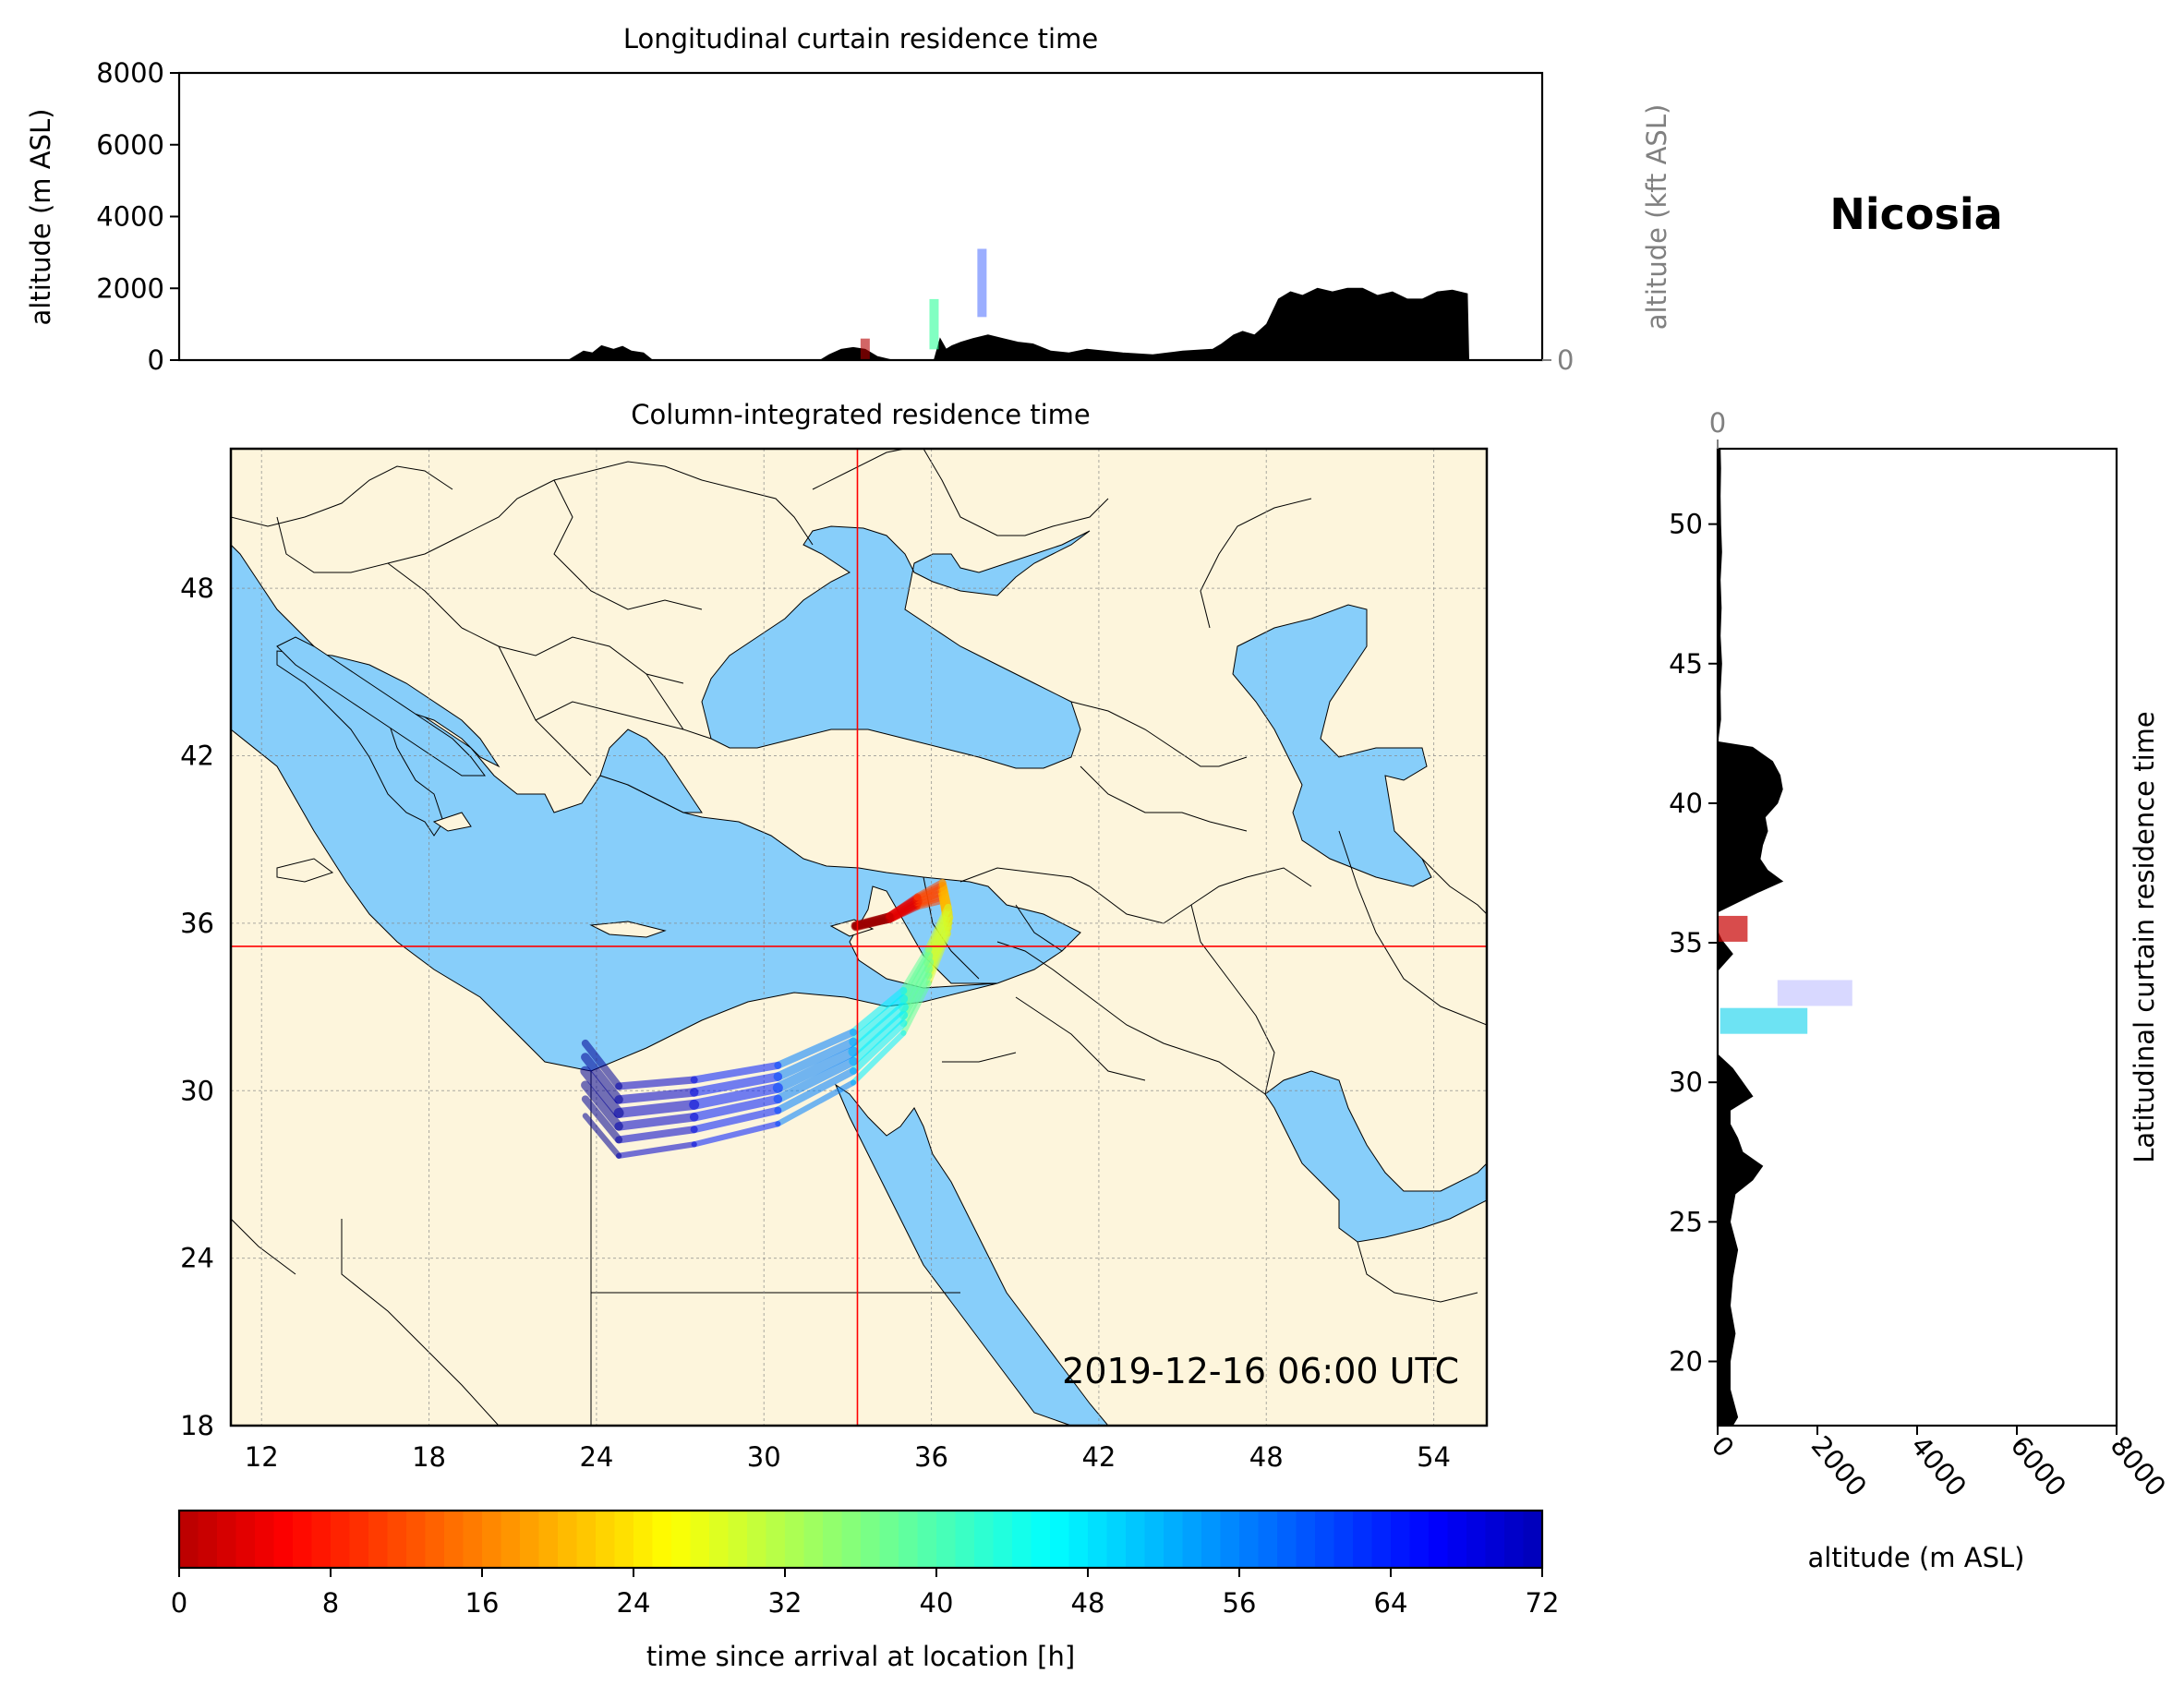  I want to click on top-trajectory-curtain, so click(923, 304).